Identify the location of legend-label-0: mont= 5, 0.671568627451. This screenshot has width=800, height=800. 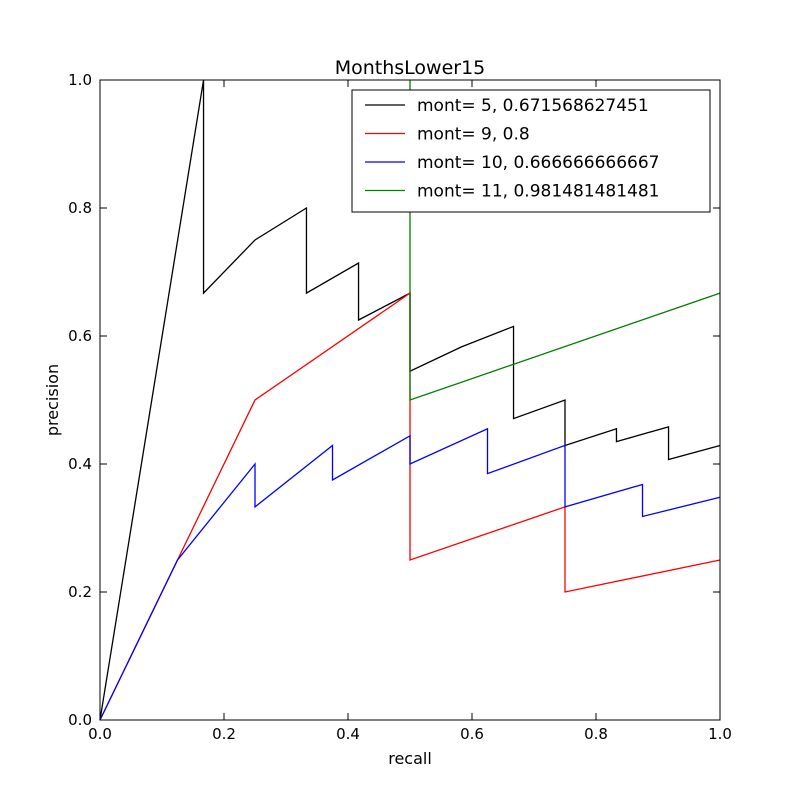
(533, 106).